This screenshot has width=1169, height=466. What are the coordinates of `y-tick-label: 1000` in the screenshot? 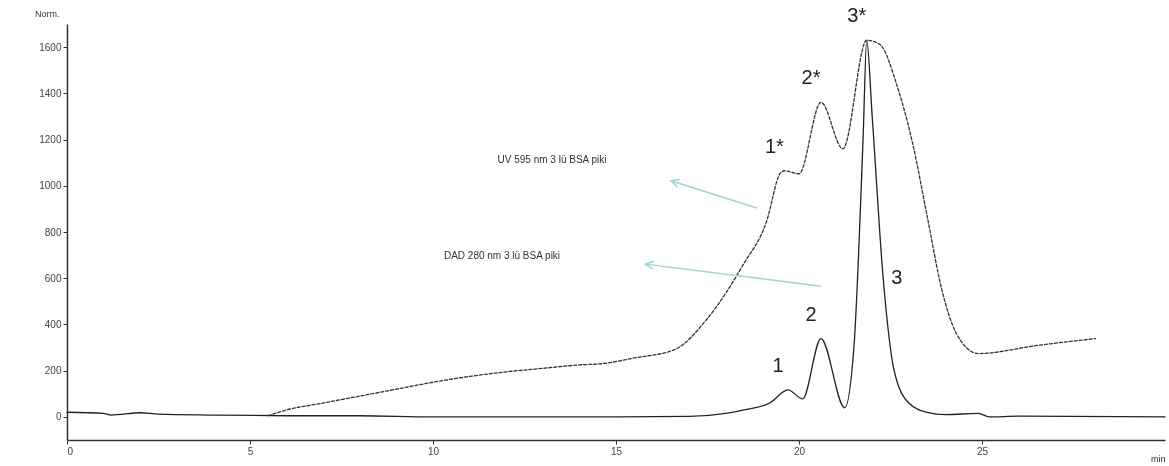 It's located at (50, 186).